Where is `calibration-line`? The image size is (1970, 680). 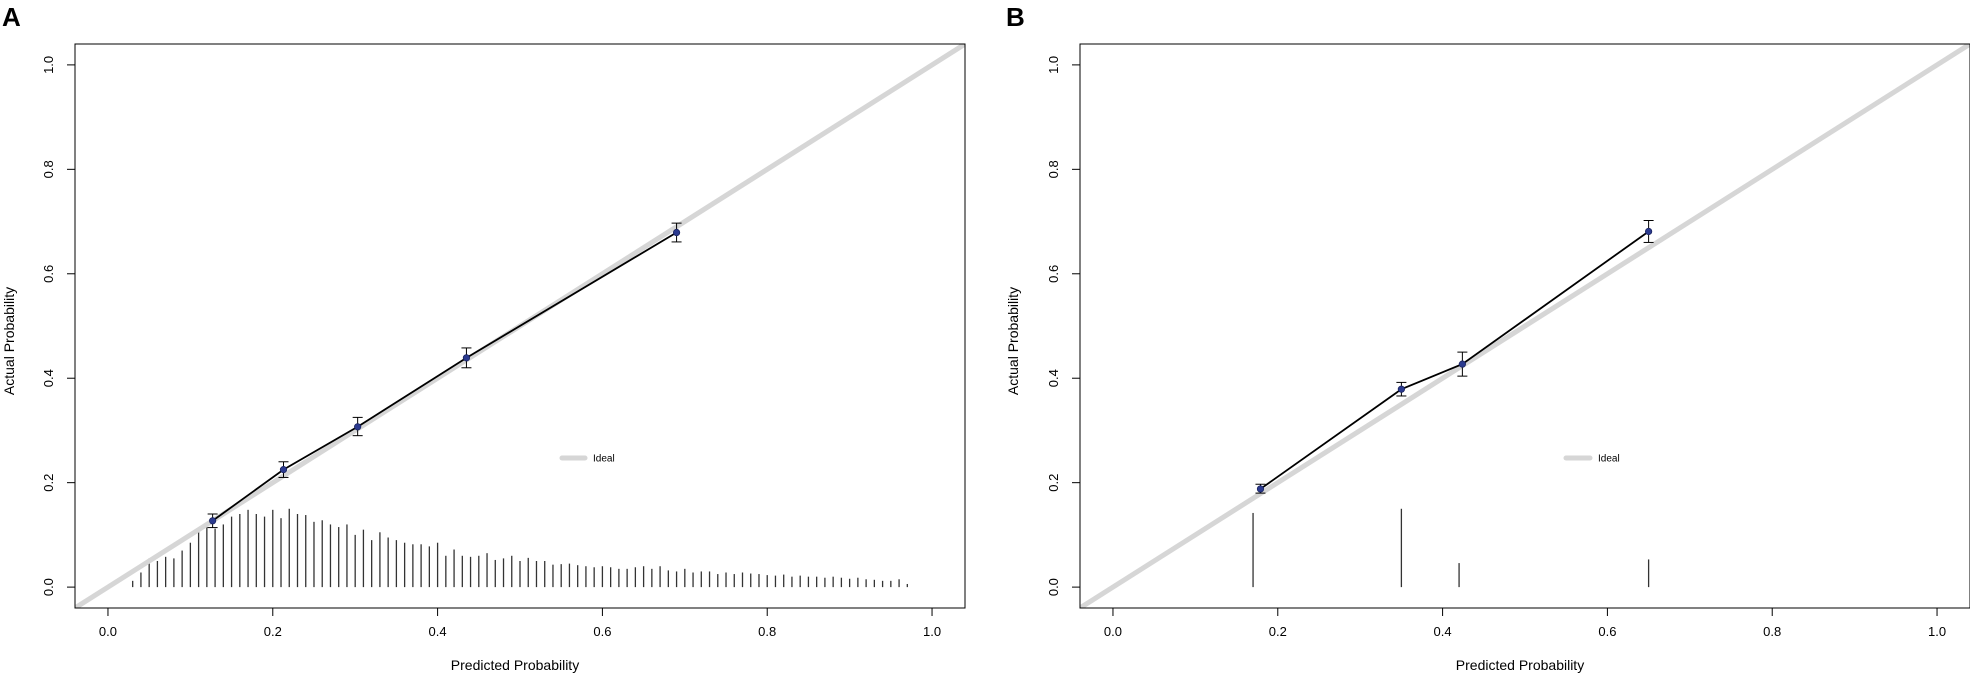
calibration-line is located at coordinates (1454, 360).